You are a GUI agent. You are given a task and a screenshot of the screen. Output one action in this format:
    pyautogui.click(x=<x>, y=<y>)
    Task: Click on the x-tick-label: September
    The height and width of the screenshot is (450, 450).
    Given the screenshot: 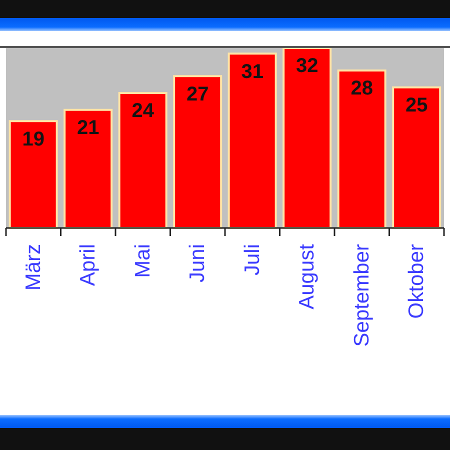 What is the action you would take?
    pyautogui.click(x=362, y=295)
    